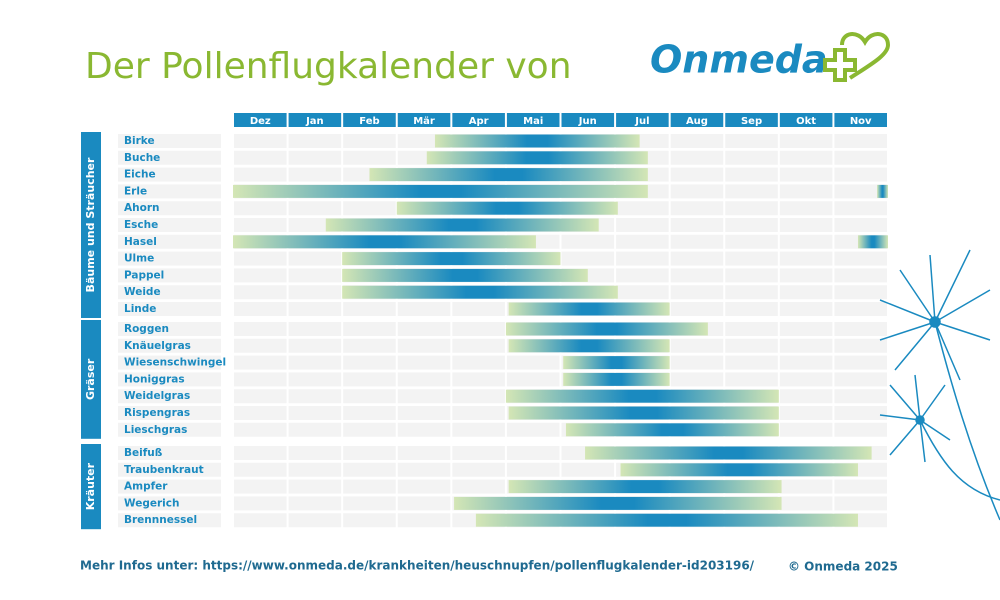 This screenshot has width=1000, height=600. Describe the element at coordinates (160, 520) in the screenshot. I see `row-label: Brennnessel` at that location.